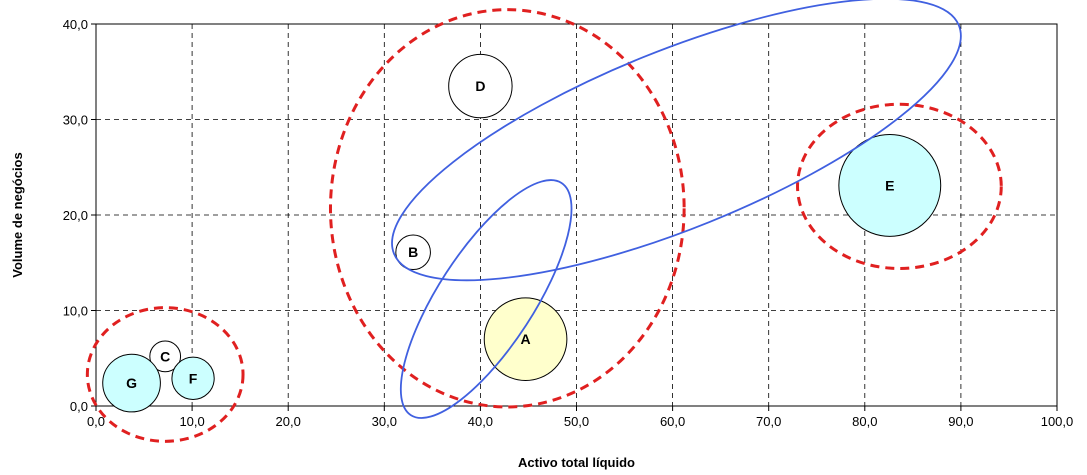 This screenshot has height=475, width=1087. Describe the element at coordinates (191, 421) in the screenshot. I see `x-tick-label: 10,0` at that location.